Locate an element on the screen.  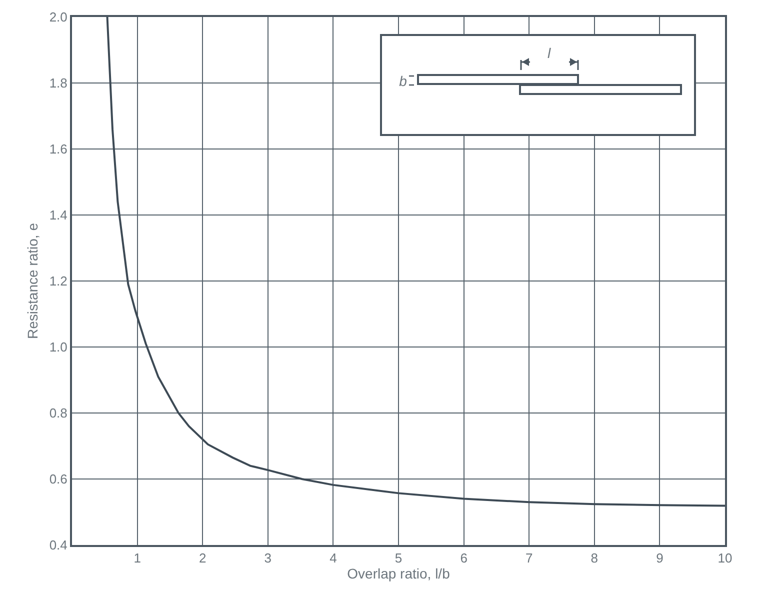
y-tick-label: 1.6 is located at coordinates (58, 149).